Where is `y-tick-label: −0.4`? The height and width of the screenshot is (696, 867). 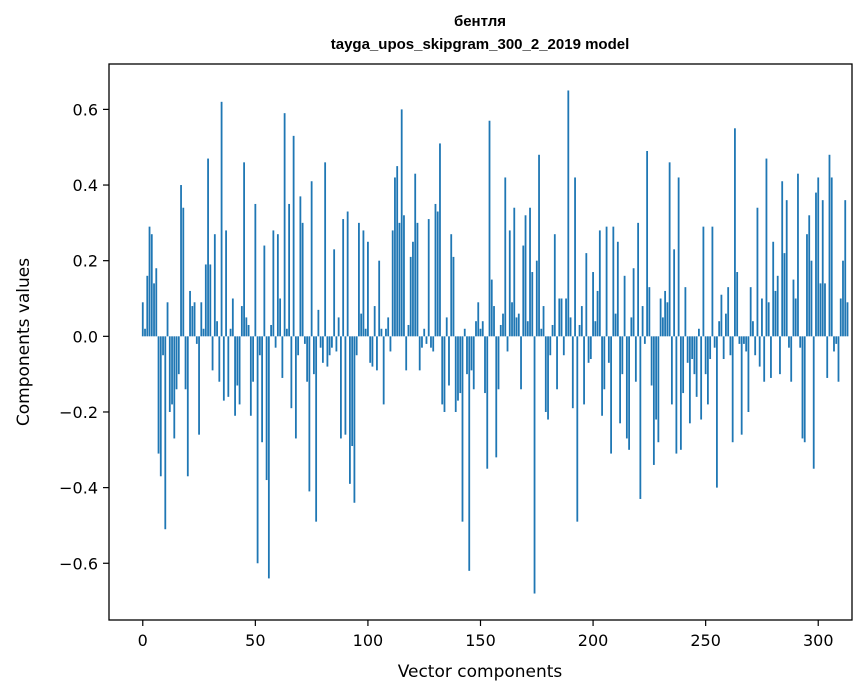 y-tick-label: −0.4 is located at coordinates (78, 488).